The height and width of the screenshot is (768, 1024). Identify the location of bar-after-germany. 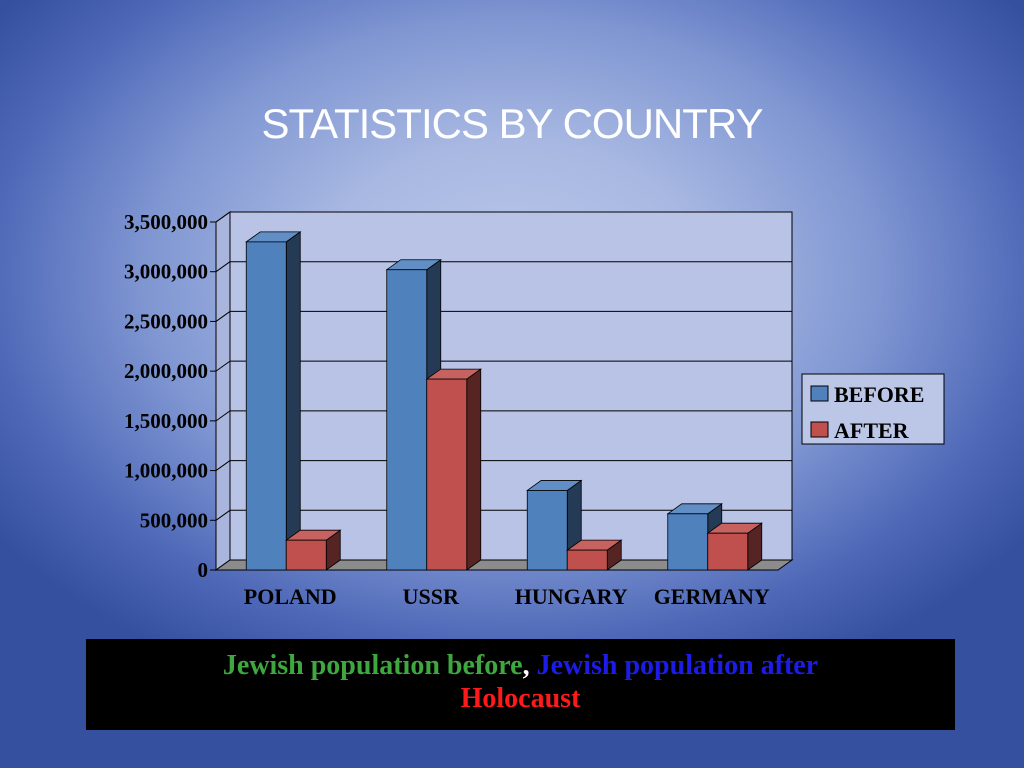
(734, 546).